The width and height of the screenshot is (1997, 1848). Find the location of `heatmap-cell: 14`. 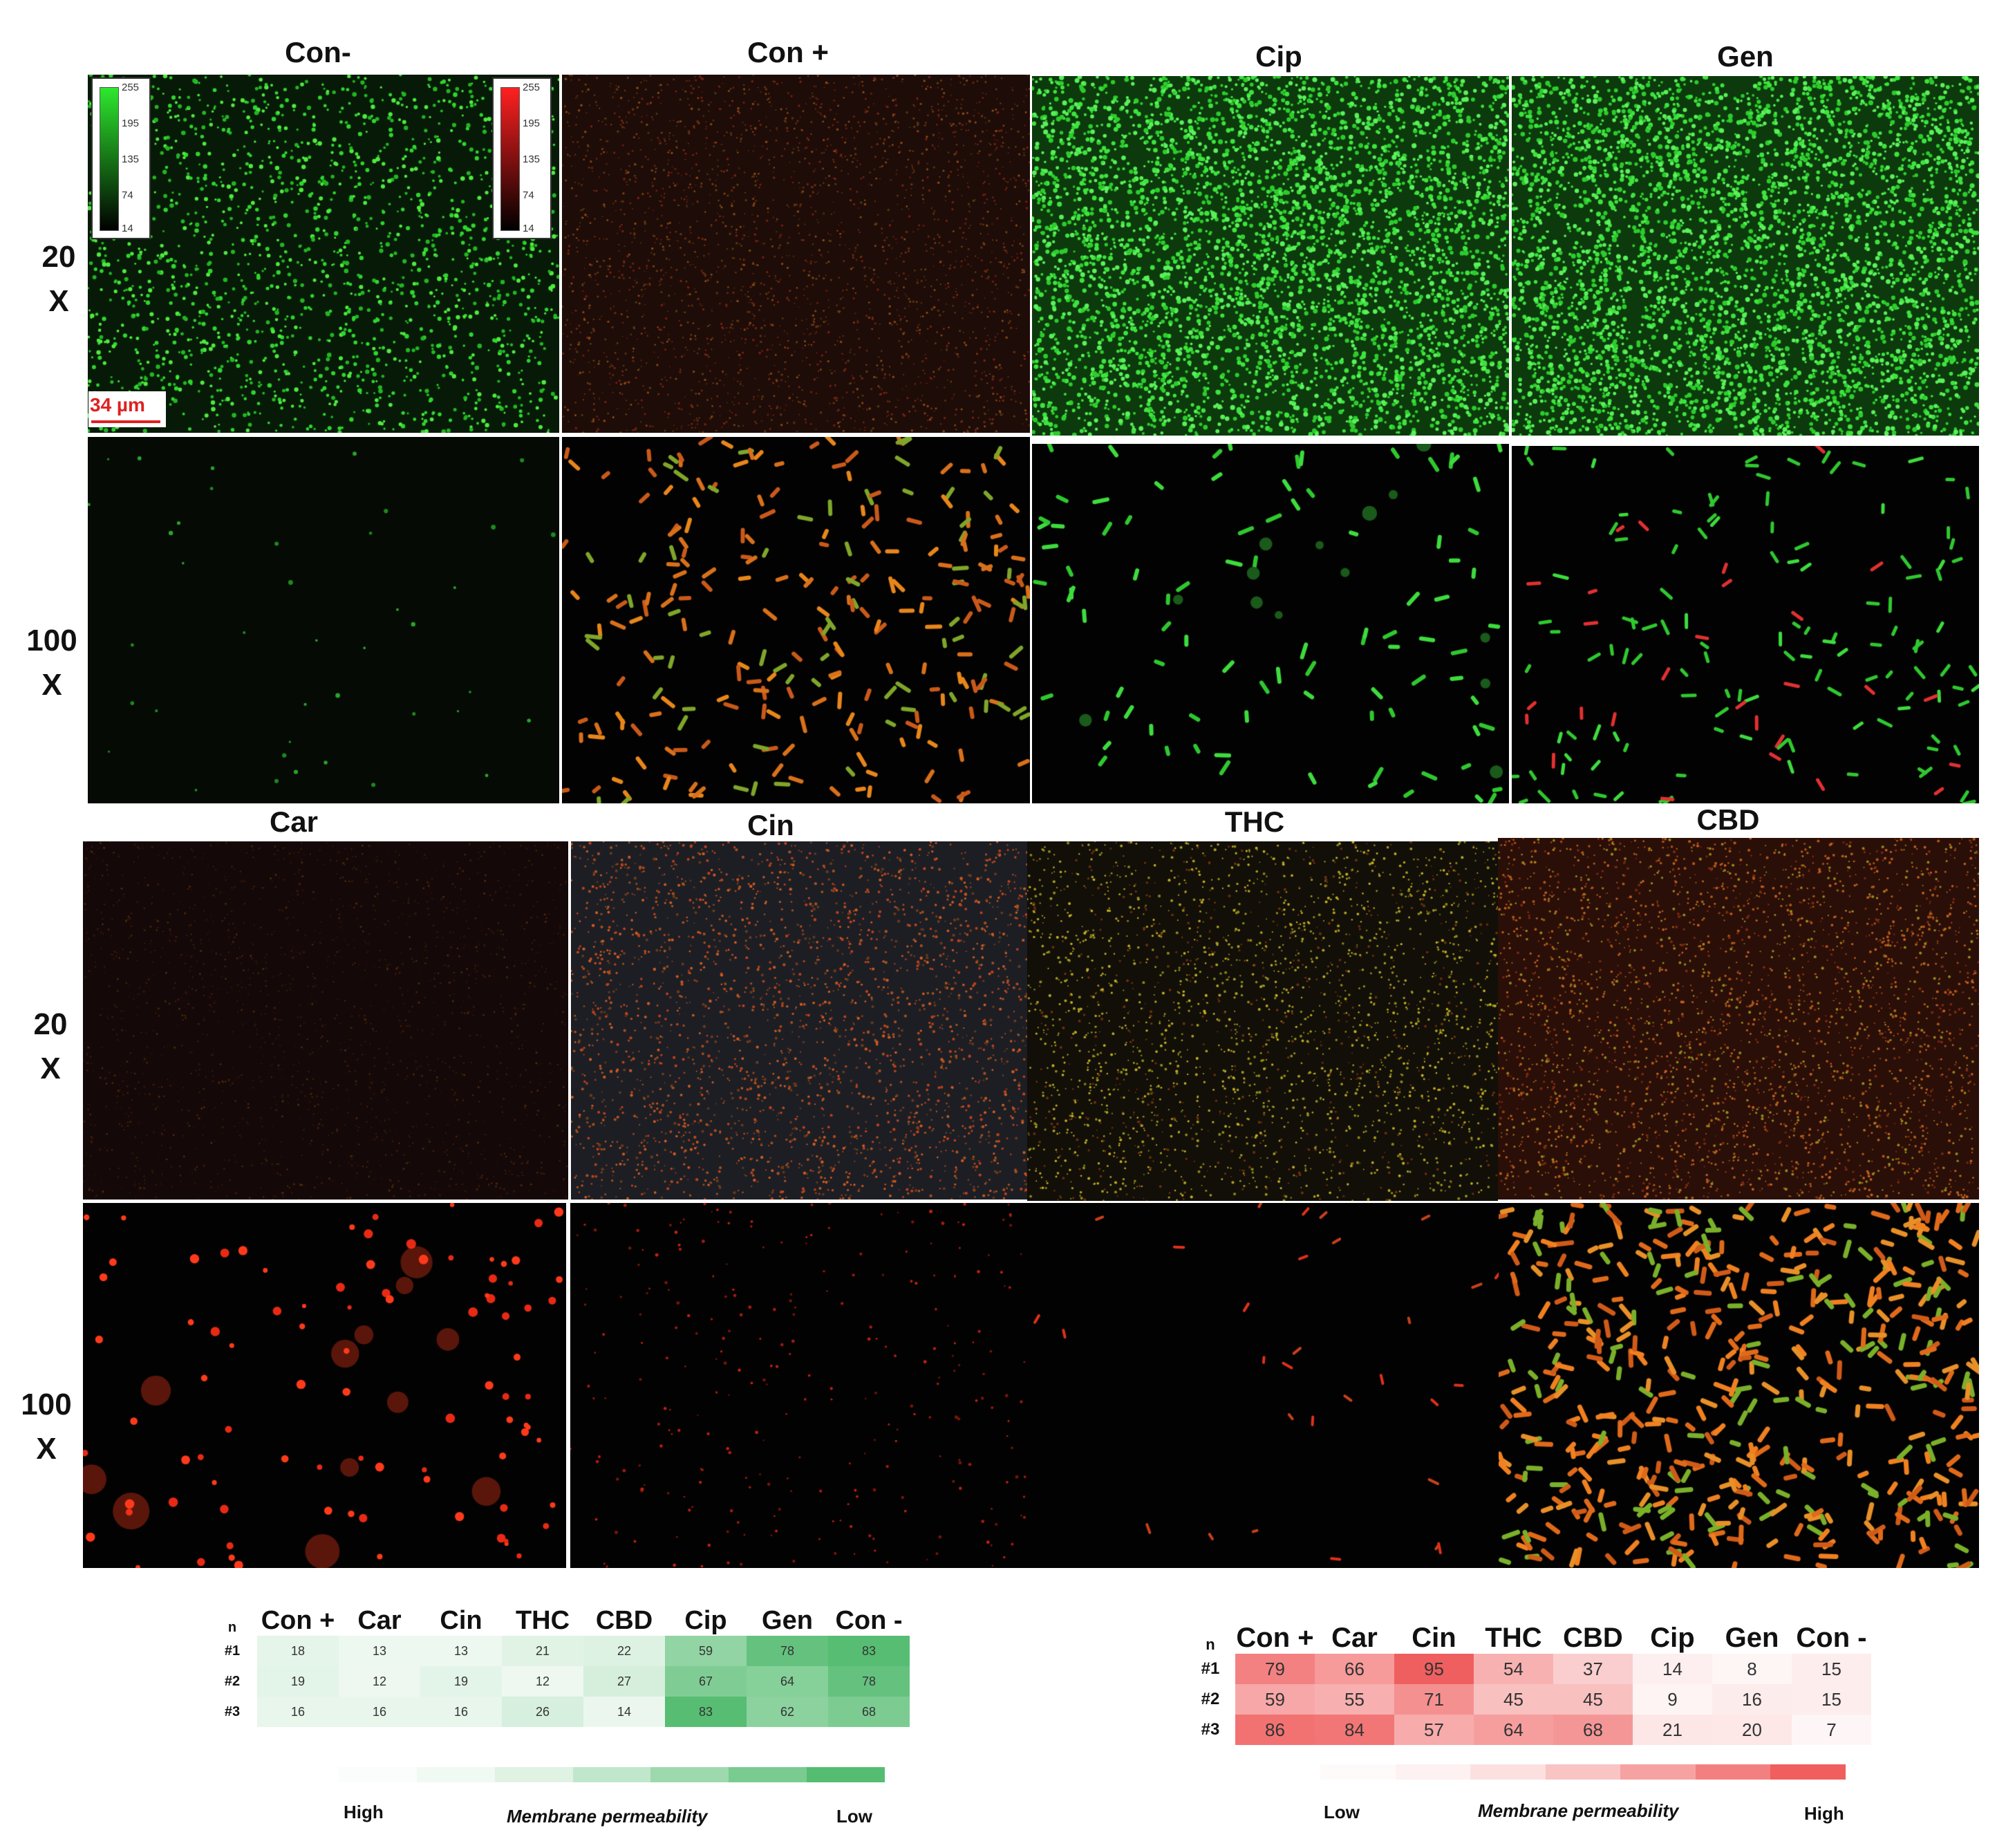

heatmap-cell: 14 is located at coordinates (1672, 1669).